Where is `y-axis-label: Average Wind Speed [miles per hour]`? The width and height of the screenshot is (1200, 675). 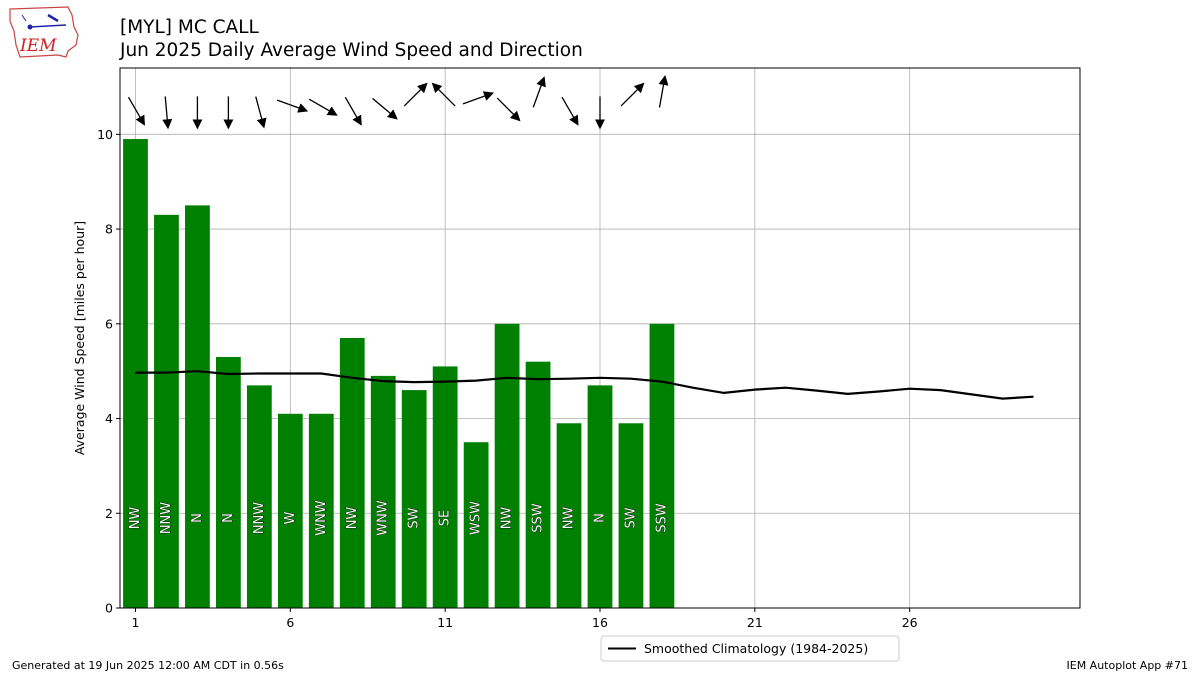 y-axis-label: Average Wind Speed [miles per hour] is located at coordinates (79, 338).